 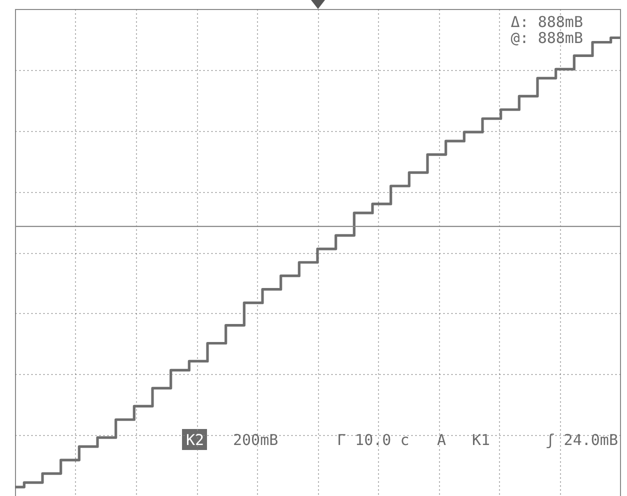 What do you see at coordinates (546, 22) in the screenshot?
I see `text: Δ: 888mB` at bounding box center [546, 22].